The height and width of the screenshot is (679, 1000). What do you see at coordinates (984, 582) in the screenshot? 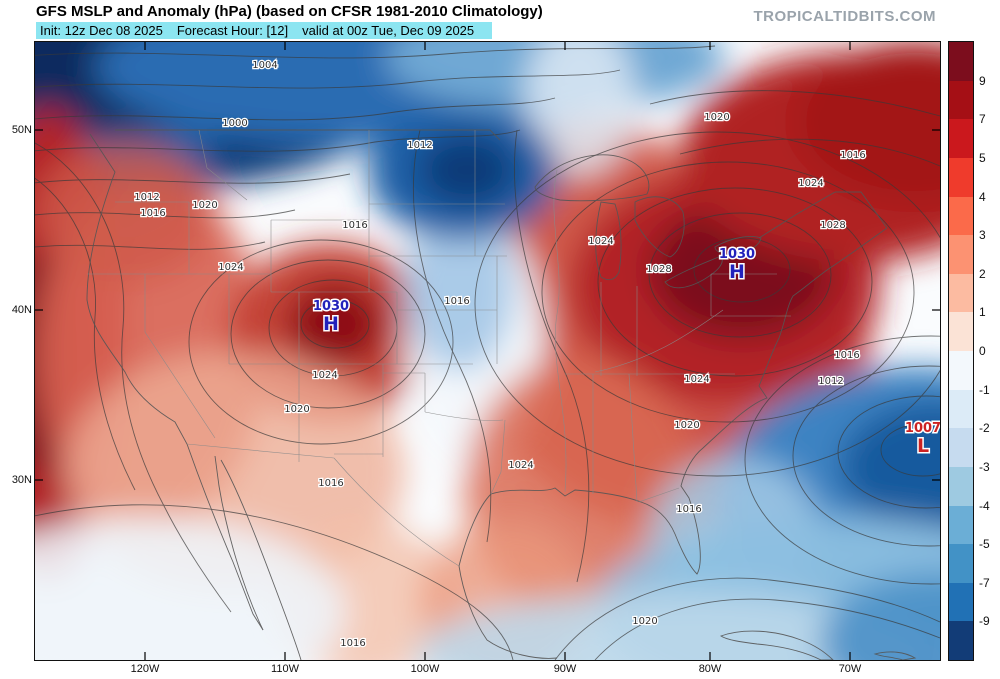
I see `colorbar-tick-label: -7` at bounding box center [984, 582].